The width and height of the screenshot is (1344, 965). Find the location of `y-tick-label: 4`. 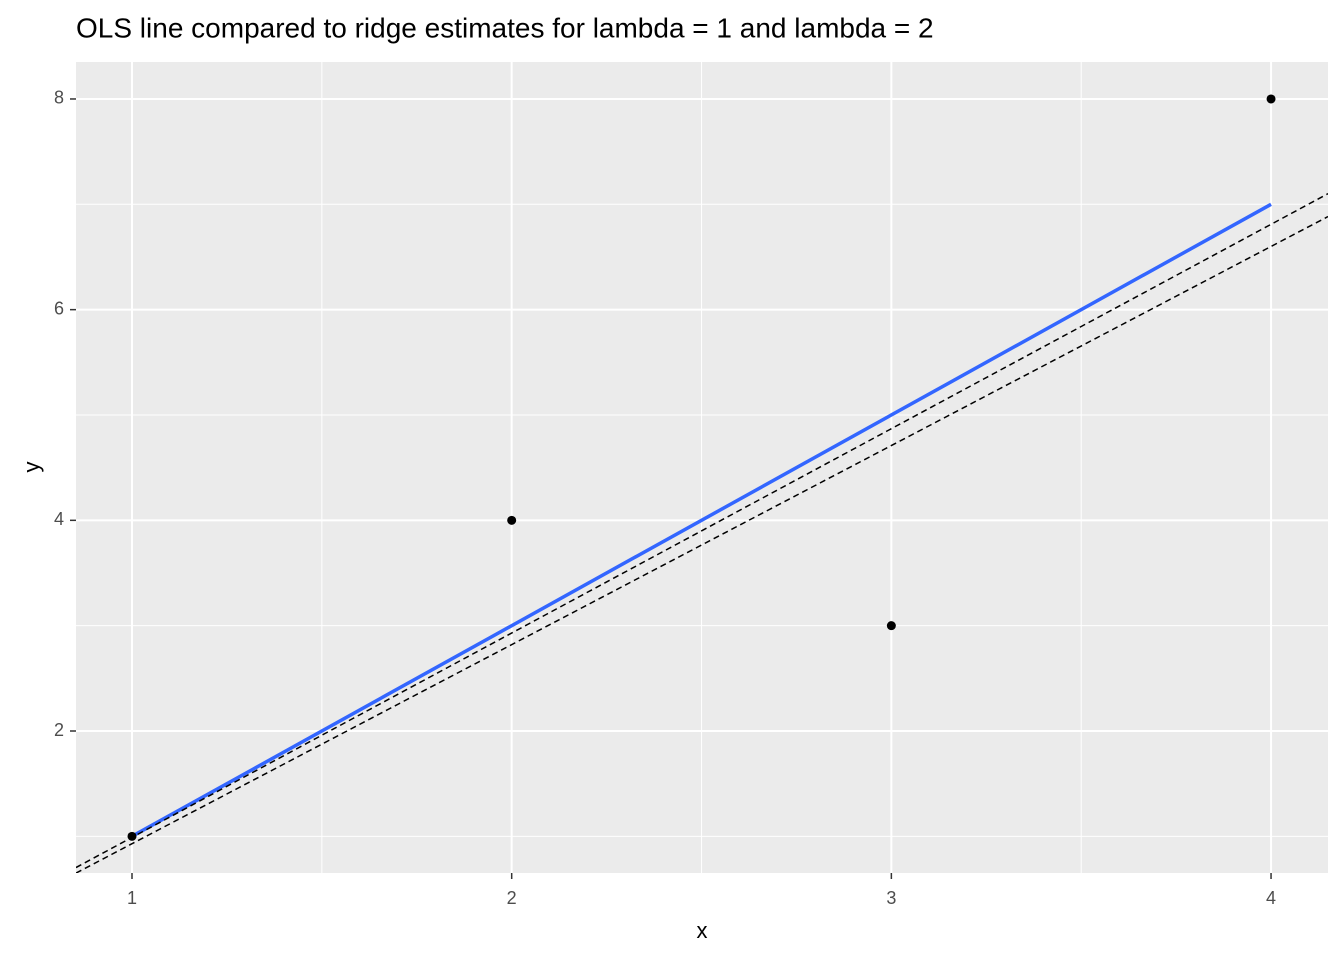

y-tick-label: 4 is located at coordinates (59, 519).